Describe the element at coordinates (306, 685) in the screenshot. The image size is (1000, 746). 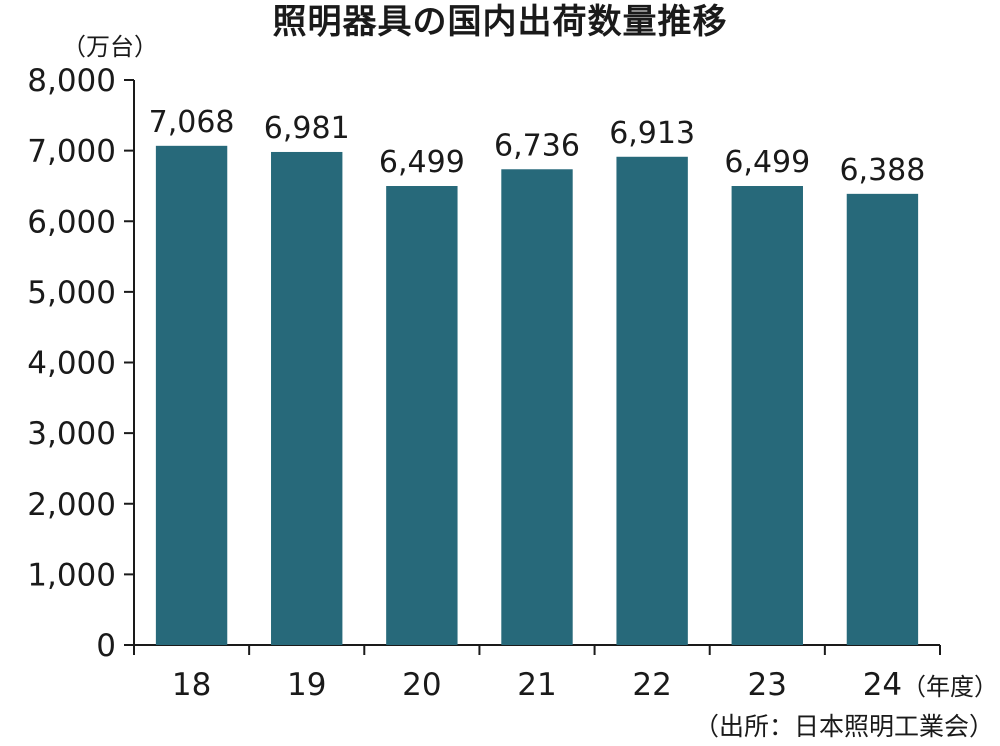
I see `x-tick-label: 19` at that location.